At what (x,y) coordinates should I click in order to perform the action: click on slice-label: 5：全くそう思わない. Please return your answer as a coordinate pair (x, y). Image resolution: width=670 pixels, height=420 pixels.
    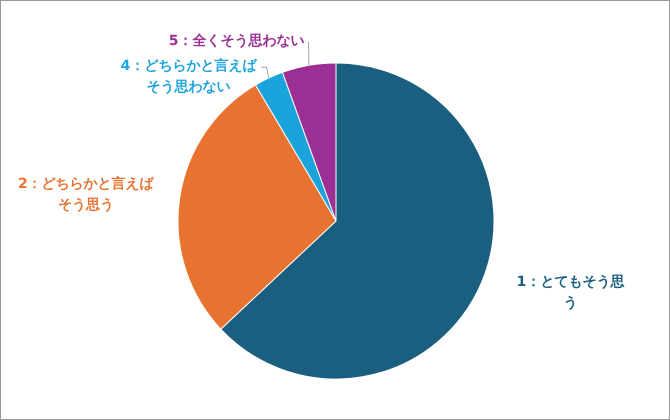
    Looking at the image, I should click on (236, 42).